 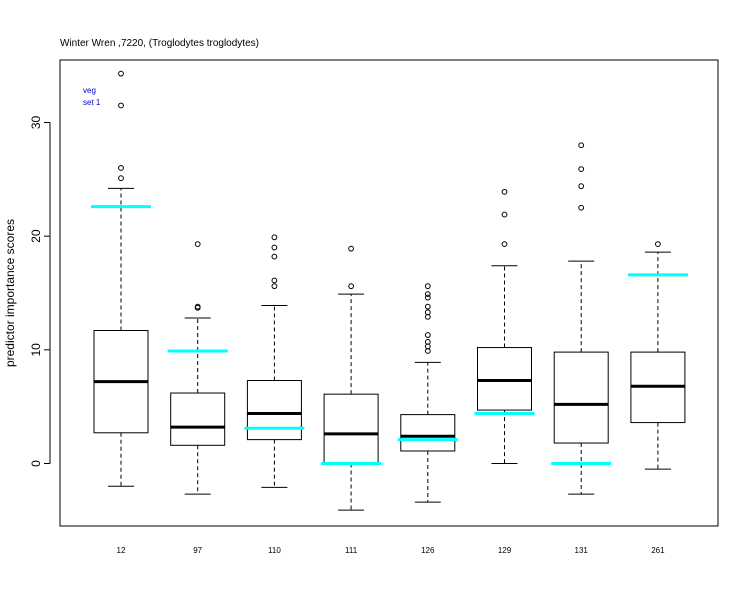 I want to click on x-tick-label: 12, so click(x=121, y=550).